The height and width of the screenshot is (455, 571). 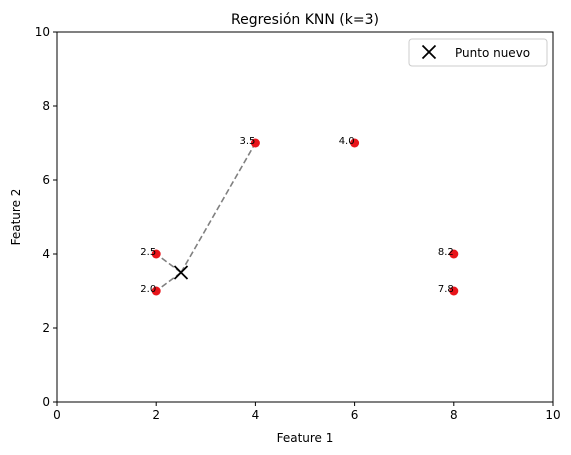 What do you see at coordinates (247, 141) in the screenshot?
I see `point-value-label: 3.5` at bounding box center [247, 141].